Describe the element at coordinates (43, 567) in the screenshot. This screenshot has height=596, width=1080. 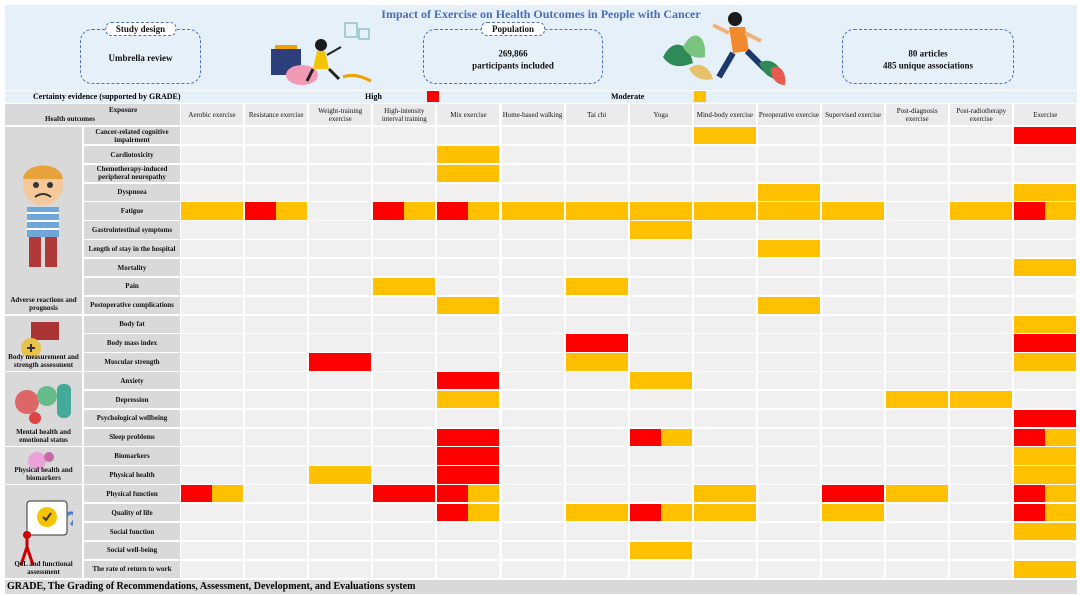
I see `group-label: QoL and functional assessment` at that location.